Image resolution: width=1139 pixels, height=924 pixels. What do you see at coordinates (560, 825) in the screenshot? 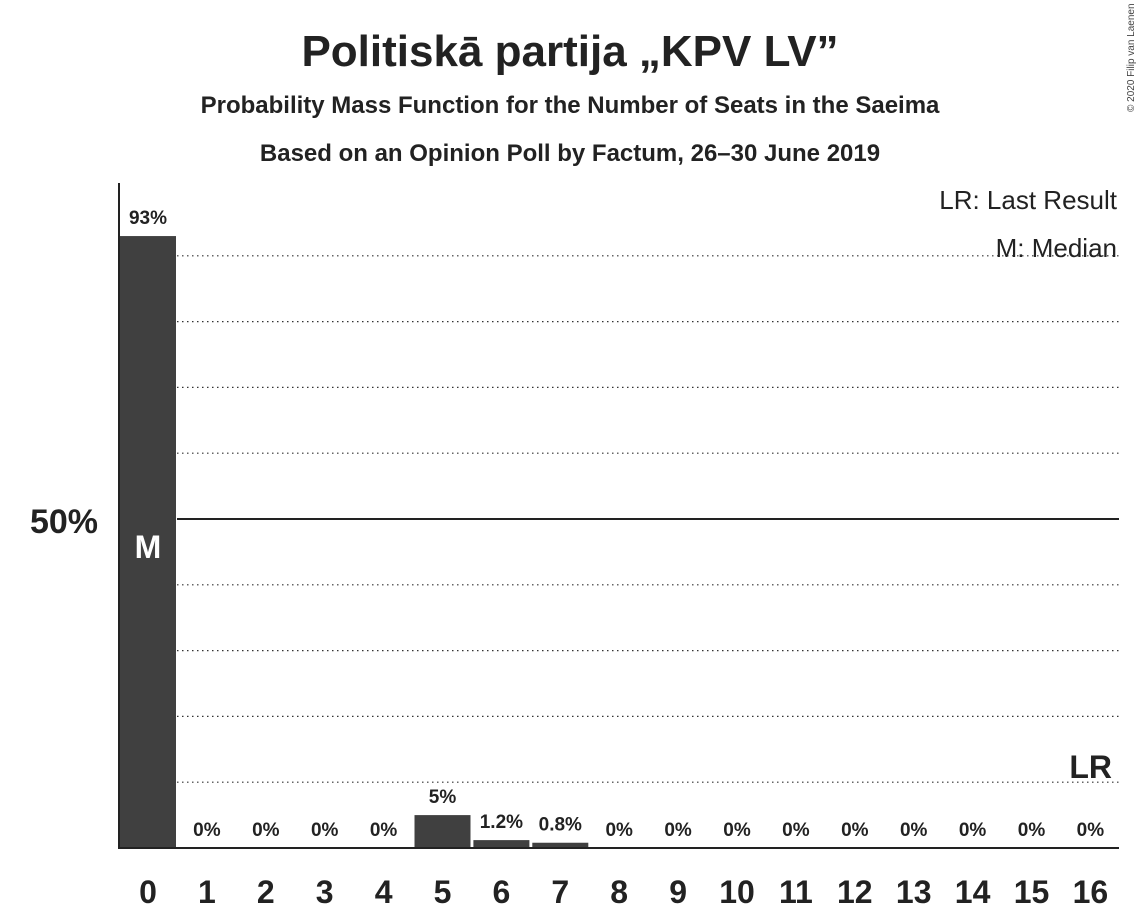
I see `bar-label-7: 0.8%` at bounding box center [560, 825].